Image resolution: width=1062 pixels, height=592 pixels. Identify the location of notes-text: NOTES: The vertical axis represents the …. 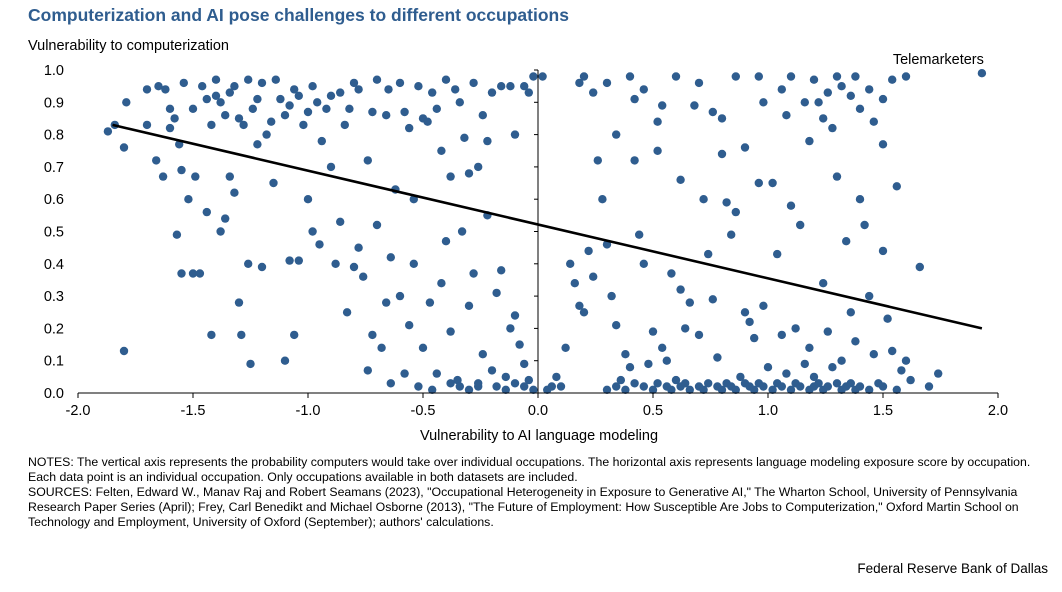
(529, 469).